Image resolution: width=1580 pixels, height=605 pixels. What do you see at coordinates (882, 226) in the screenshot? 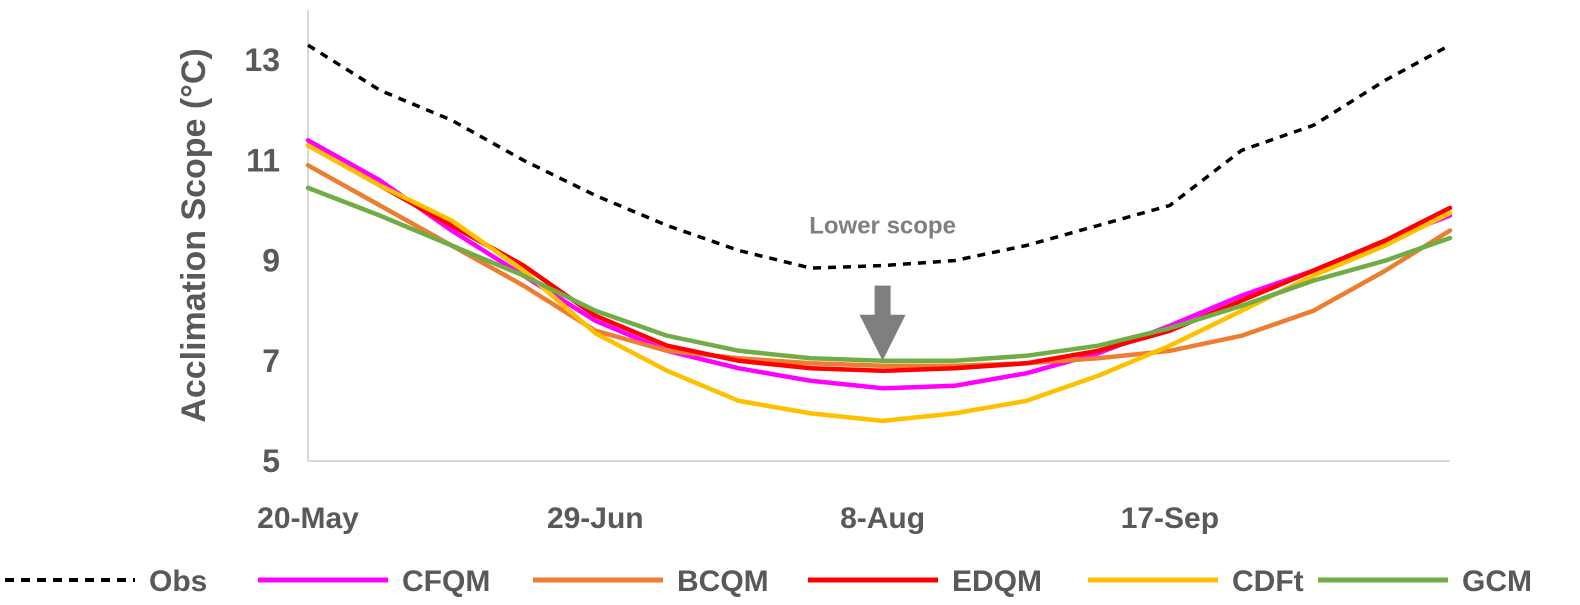
I see `annotation-label: Lower scope` at bounding box center [882, 226].